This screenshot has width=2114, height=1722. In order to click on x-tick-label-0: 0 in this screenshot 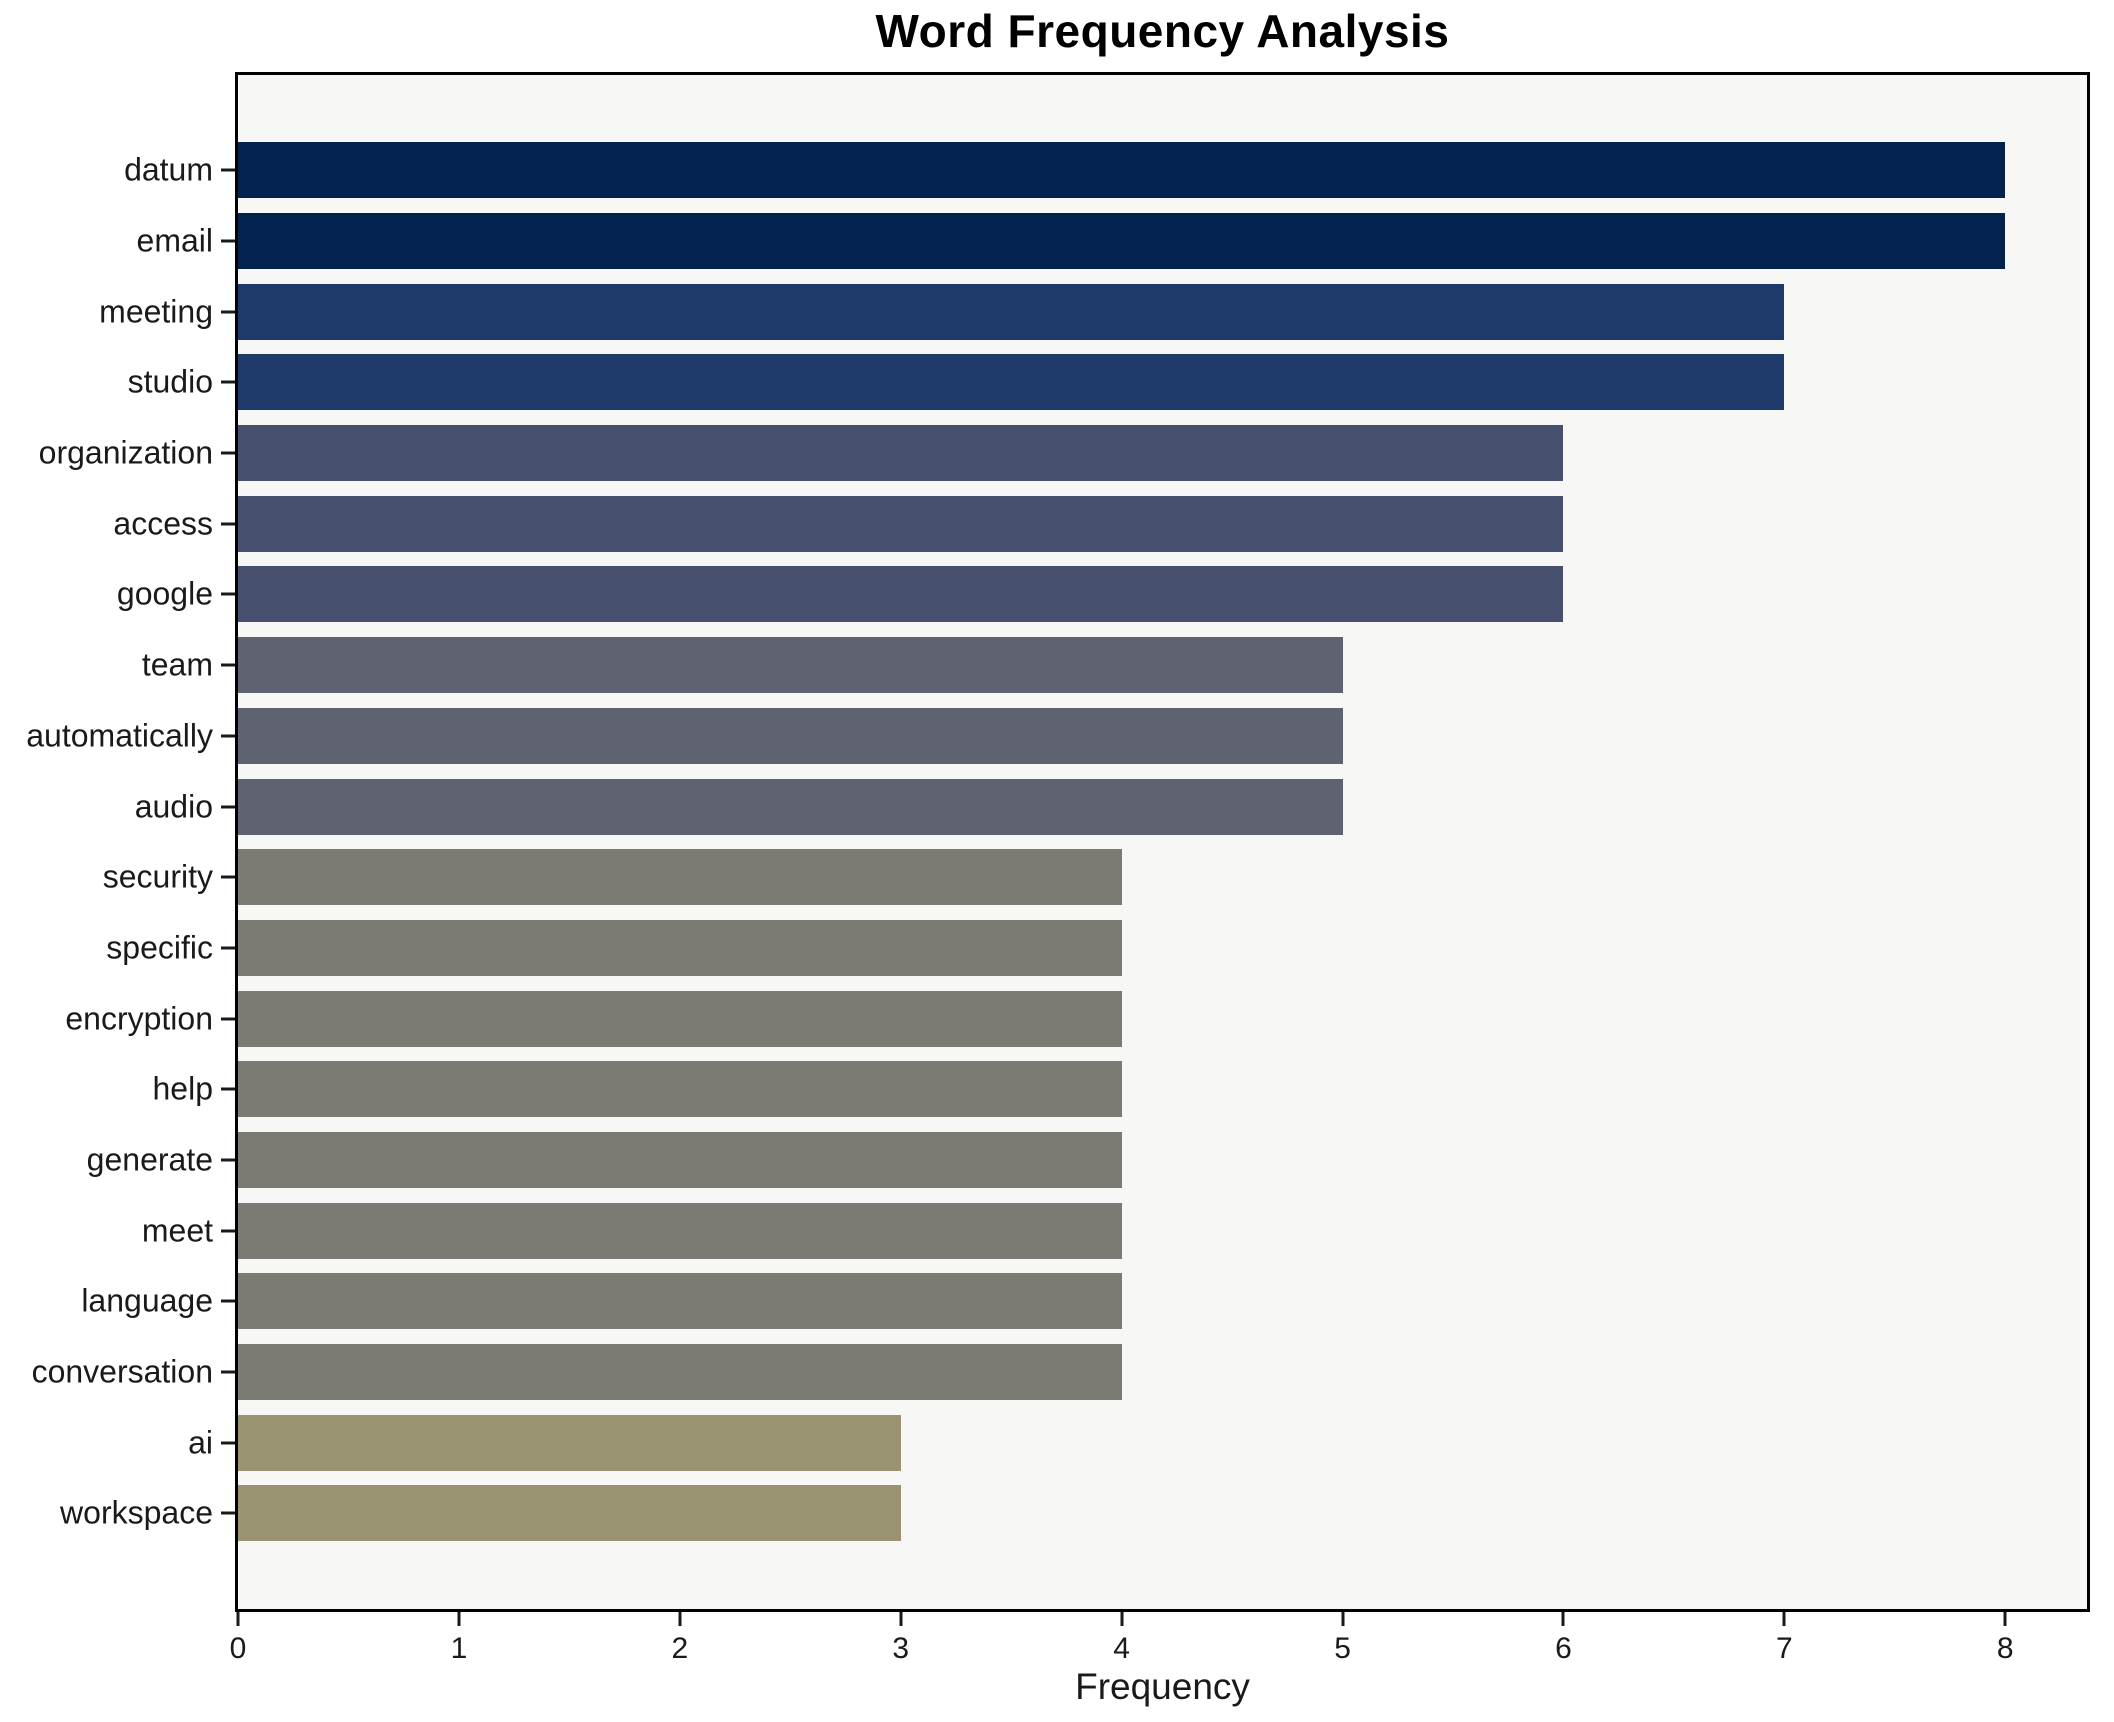, I will do `click(238, 1648)`.